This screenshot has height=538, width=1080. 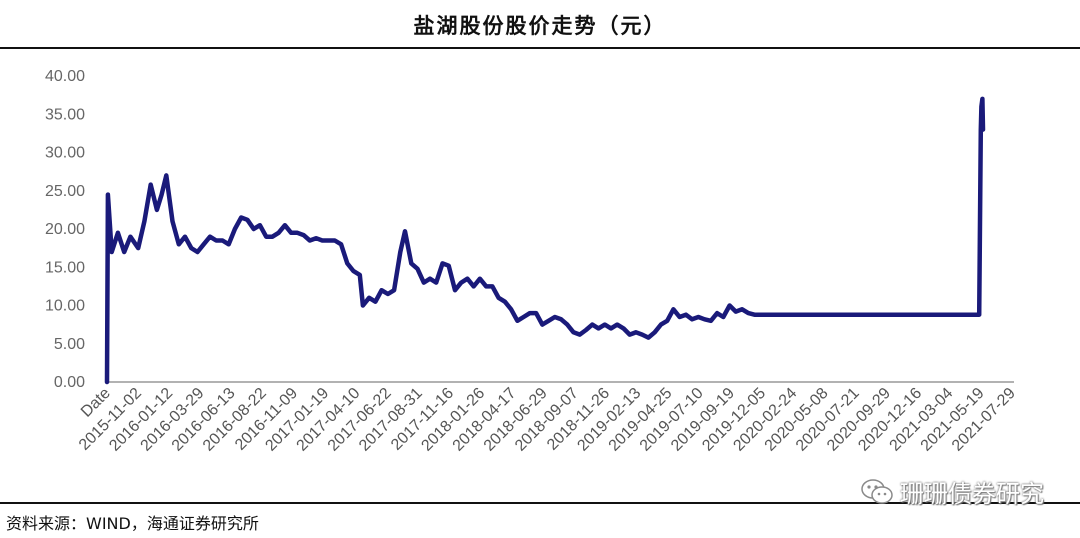 What do you see at coordinates (65, 153) in the screenshot?
I see `y-tick-label: 30.00` at bounding box center [65, 153].